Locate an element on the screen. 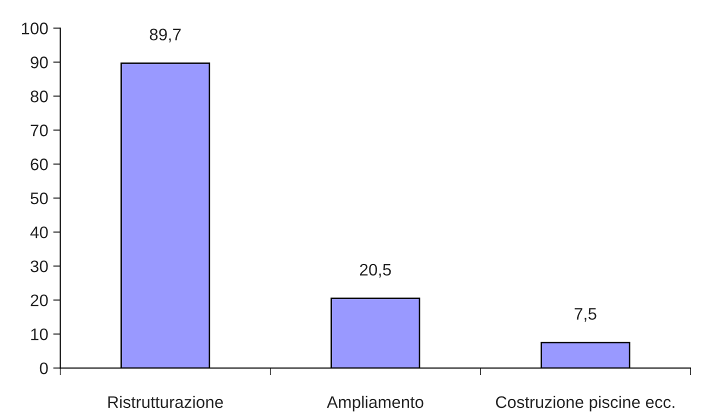 The image size is (701, 414). y-tick-label: 20 is located at coordinates (39, 300).